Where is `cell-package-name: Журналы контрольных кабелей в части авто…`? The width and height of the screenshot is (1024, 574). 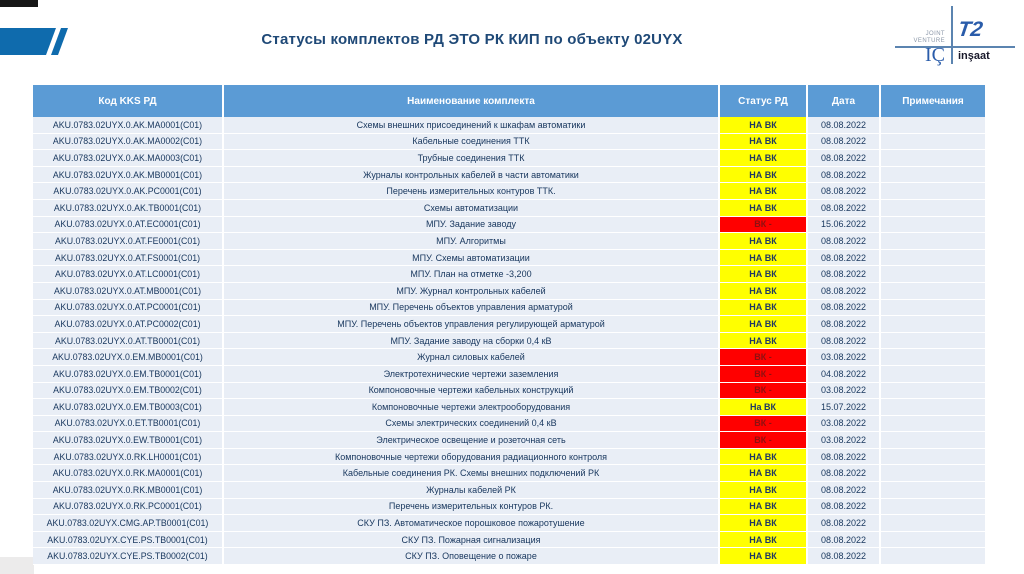
cell-package-name: Журналы контрольных кабелей в части авто… is located at coordinates (472, 175).